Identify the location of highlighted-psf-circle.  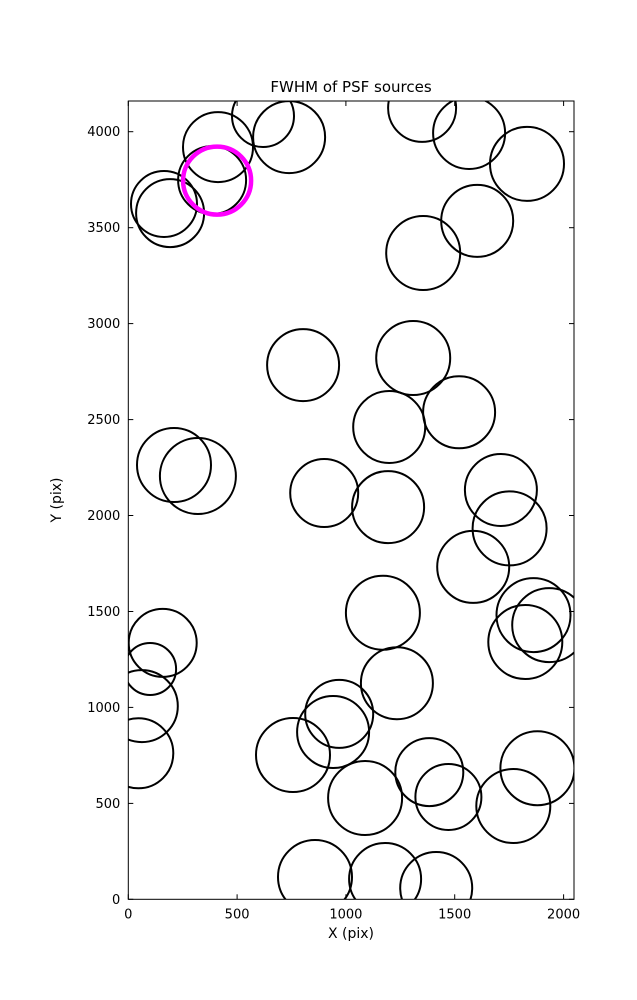
(217, 180).